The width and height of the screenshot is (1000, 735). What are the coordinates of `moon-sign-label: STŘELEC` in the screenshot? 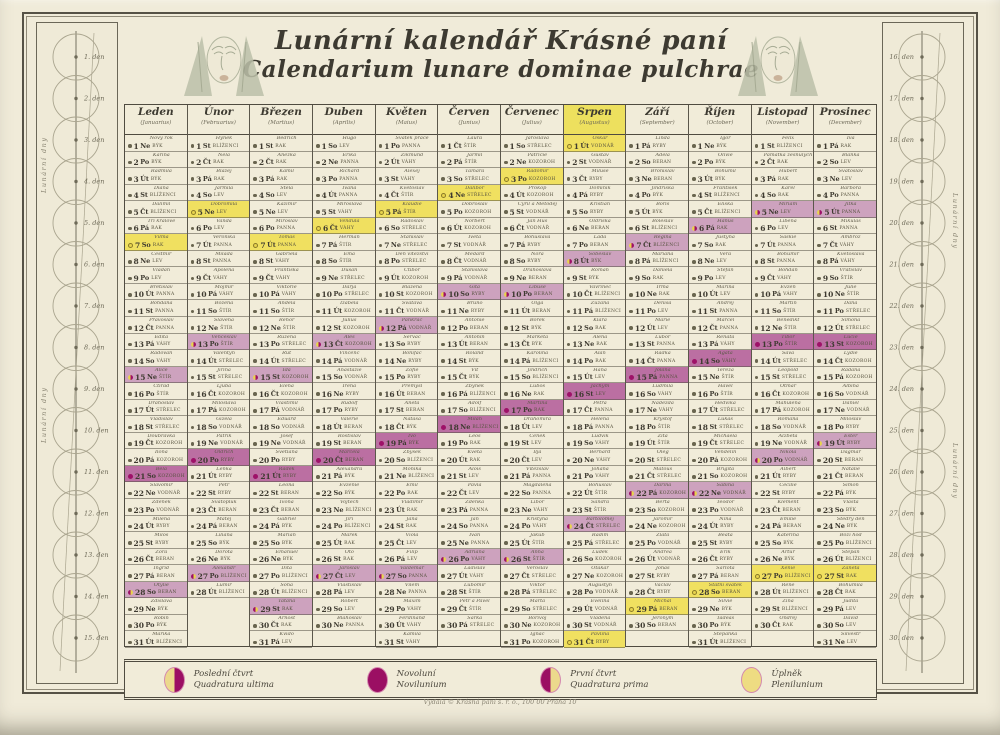 It's located at (477, 179).